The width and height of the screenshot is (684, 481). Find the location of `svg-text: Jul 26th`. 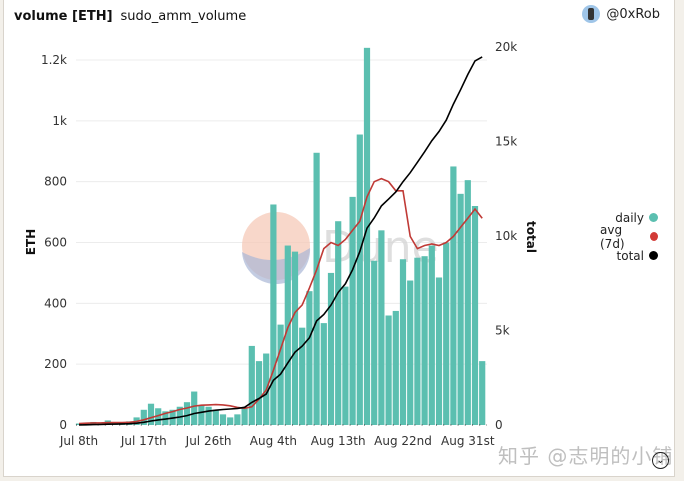

svg-text: Jul 26th is located at coordinates (208, 441).